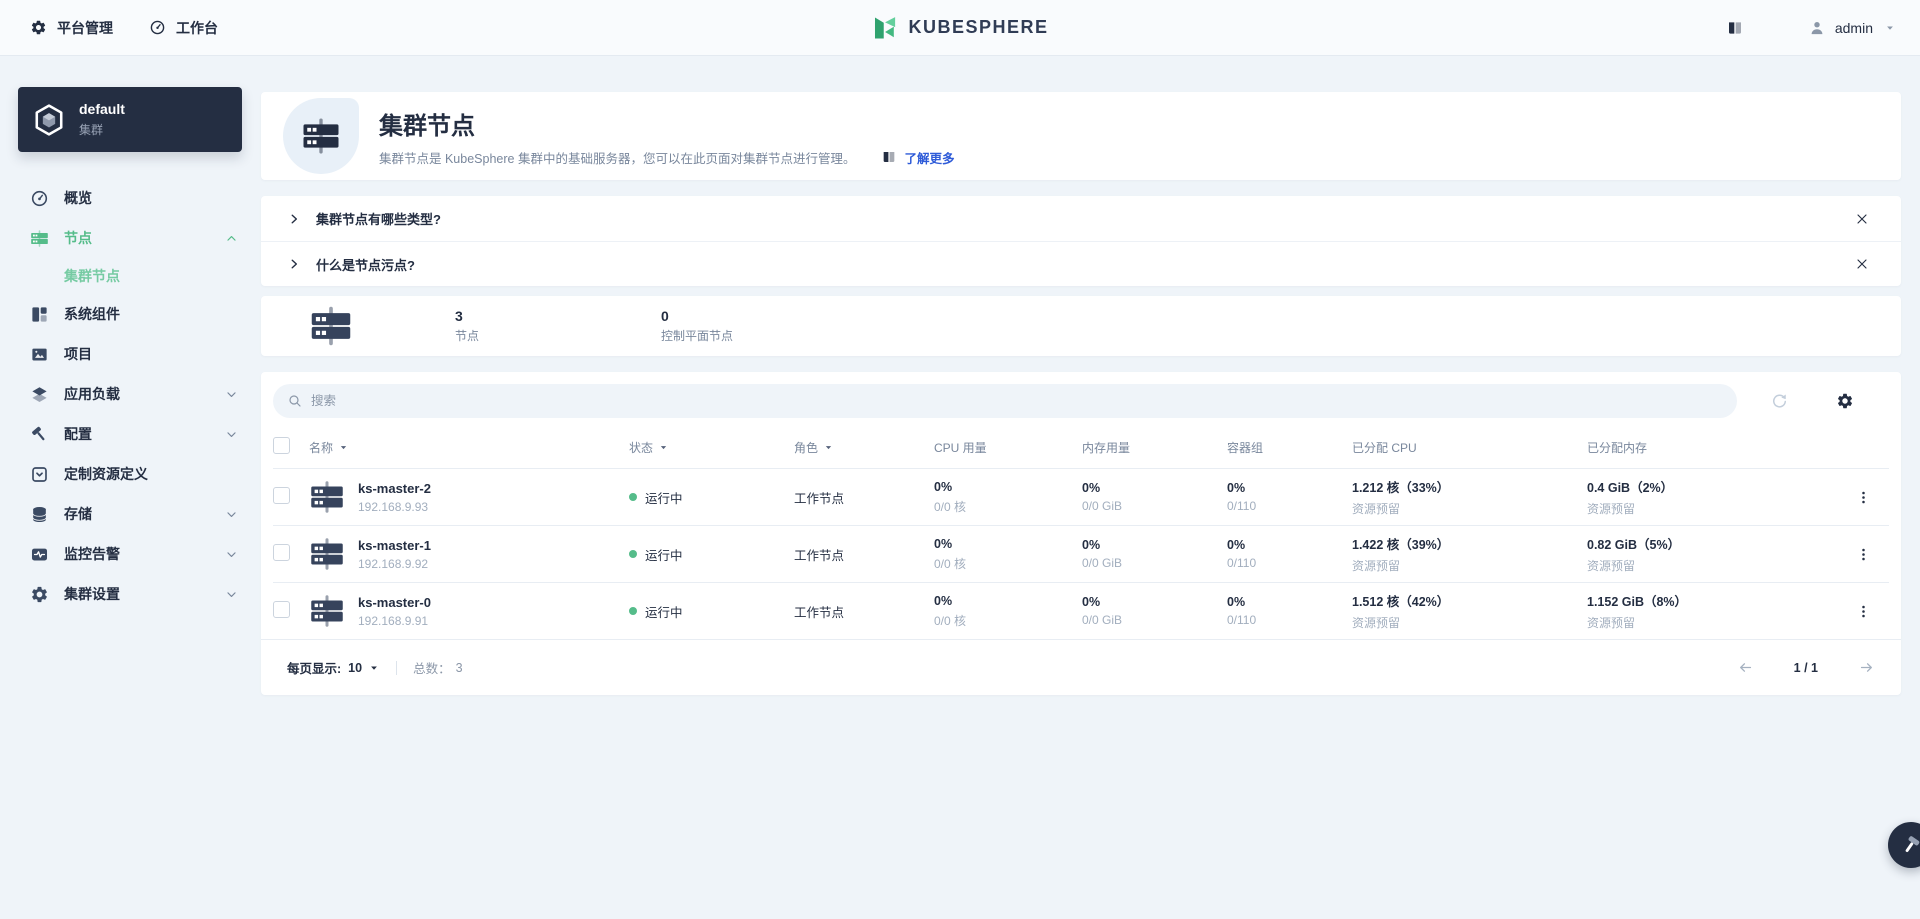 The width and height of the screenshot is (1920, 919). What do you see at coordinates (374, 668) in the screenshot?
I see `per-page-dropdown` at bounding box center [374, 668].